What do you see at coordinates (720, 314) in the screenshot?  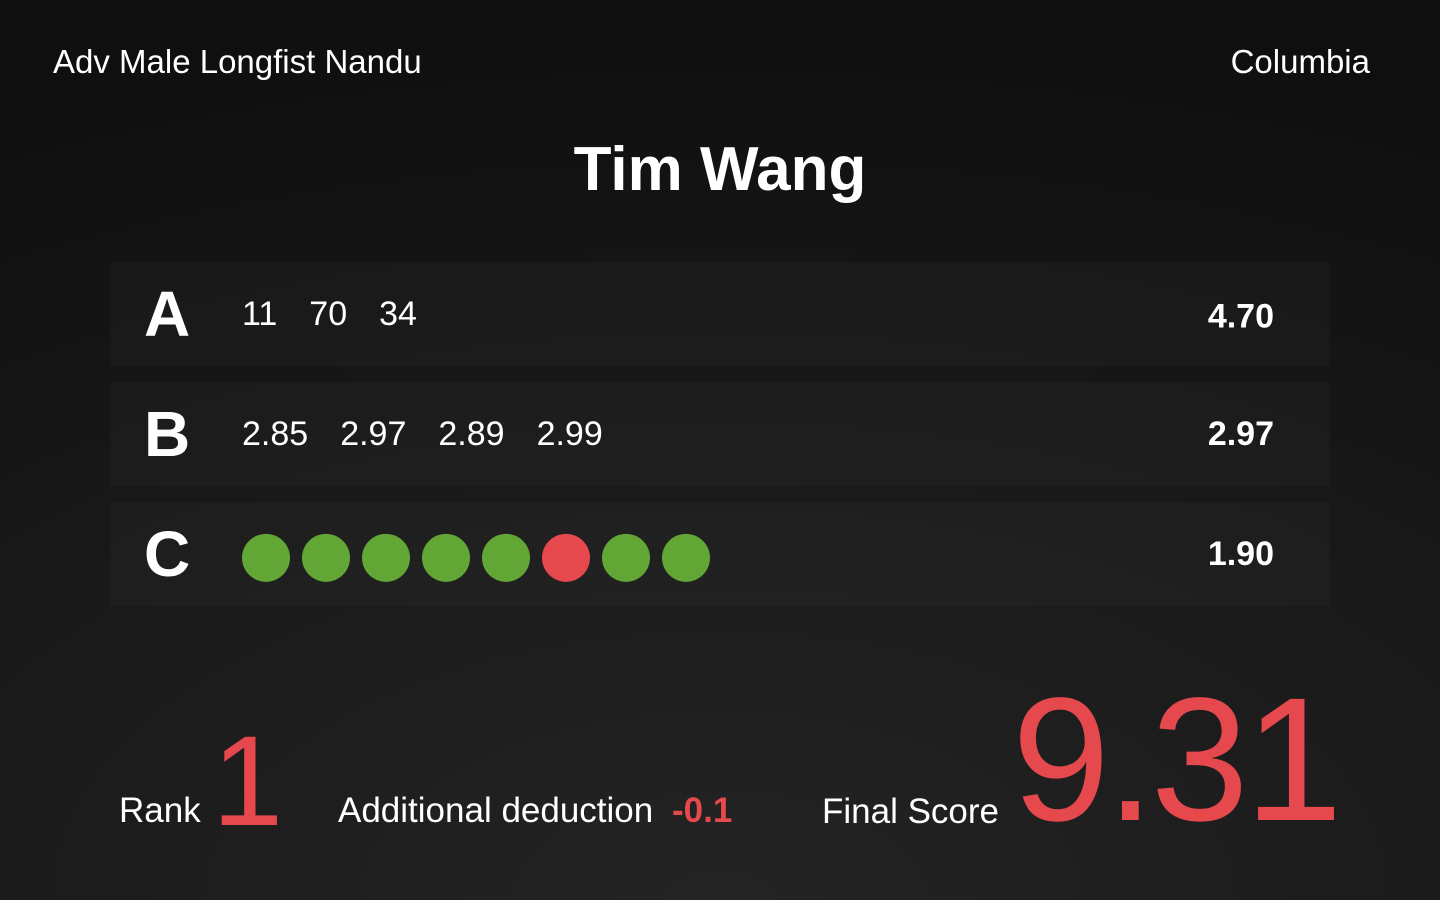 I see `score-row-a: A 11 70 34 4.70` at bounding box center [720, 314].